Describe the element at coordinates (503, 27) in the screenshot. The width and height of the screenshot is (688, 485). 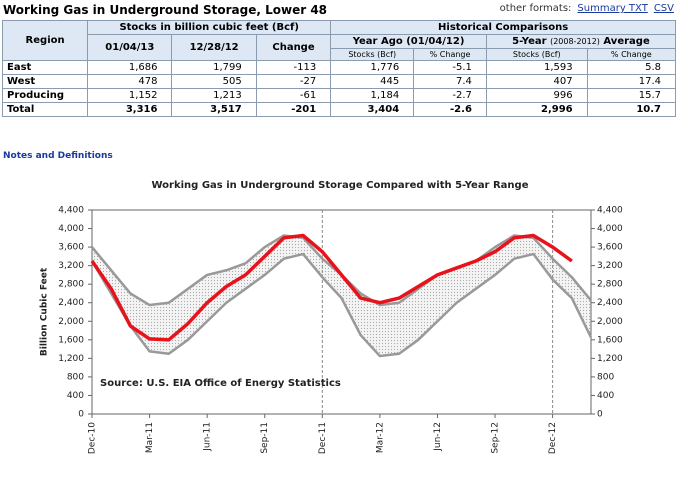
I see `group-header: Historical Comparisons` at that location.